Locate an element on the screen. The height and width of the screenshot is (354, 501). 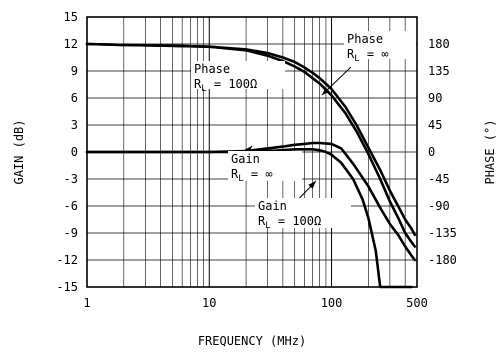
y-tick-label: 0 is located at coordinates (74, 152).